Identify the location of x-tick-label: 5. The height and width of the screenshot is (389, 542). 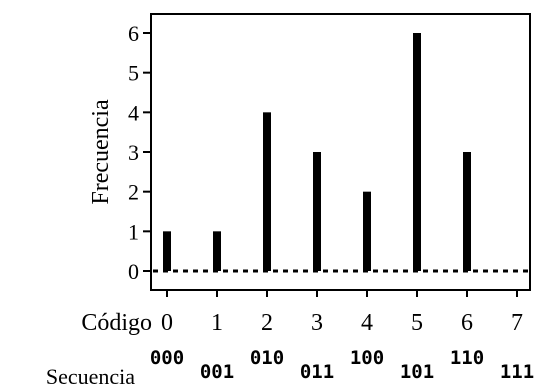
(417, 323).